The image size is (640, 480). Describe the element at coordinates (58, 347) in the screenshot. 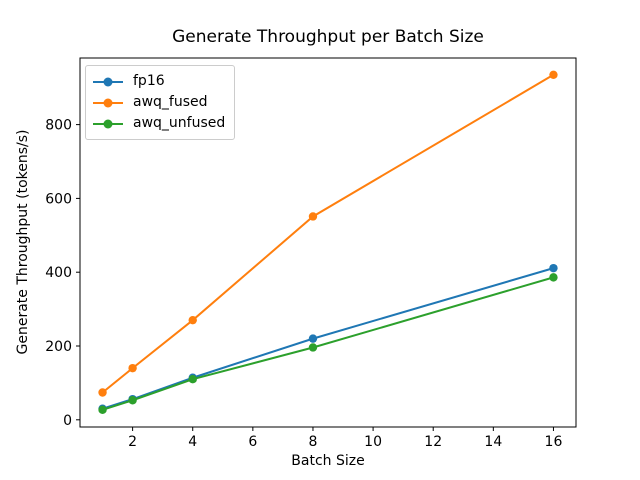

I see `y-tick-label: 200` at that location.